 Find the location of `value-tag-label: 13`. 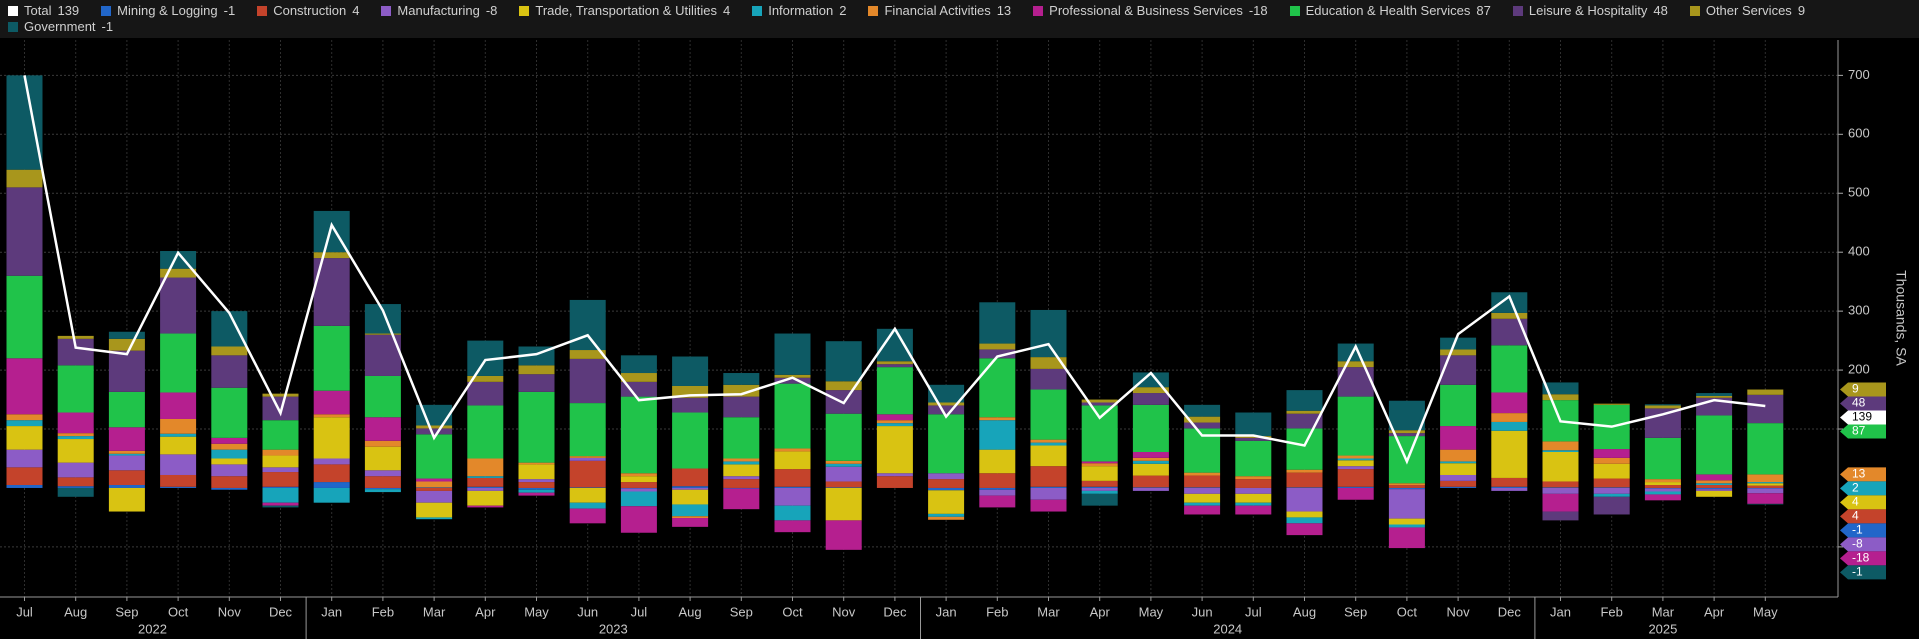

value-tag-label: 13 is located at coordinates (1859, 474).